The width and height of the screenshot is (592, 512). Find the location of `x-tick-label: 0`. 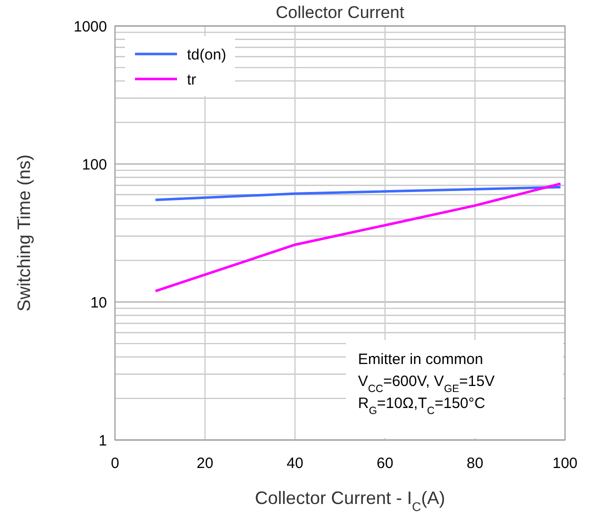

x-tick-label: 0 is located at coordinates (115, 463).